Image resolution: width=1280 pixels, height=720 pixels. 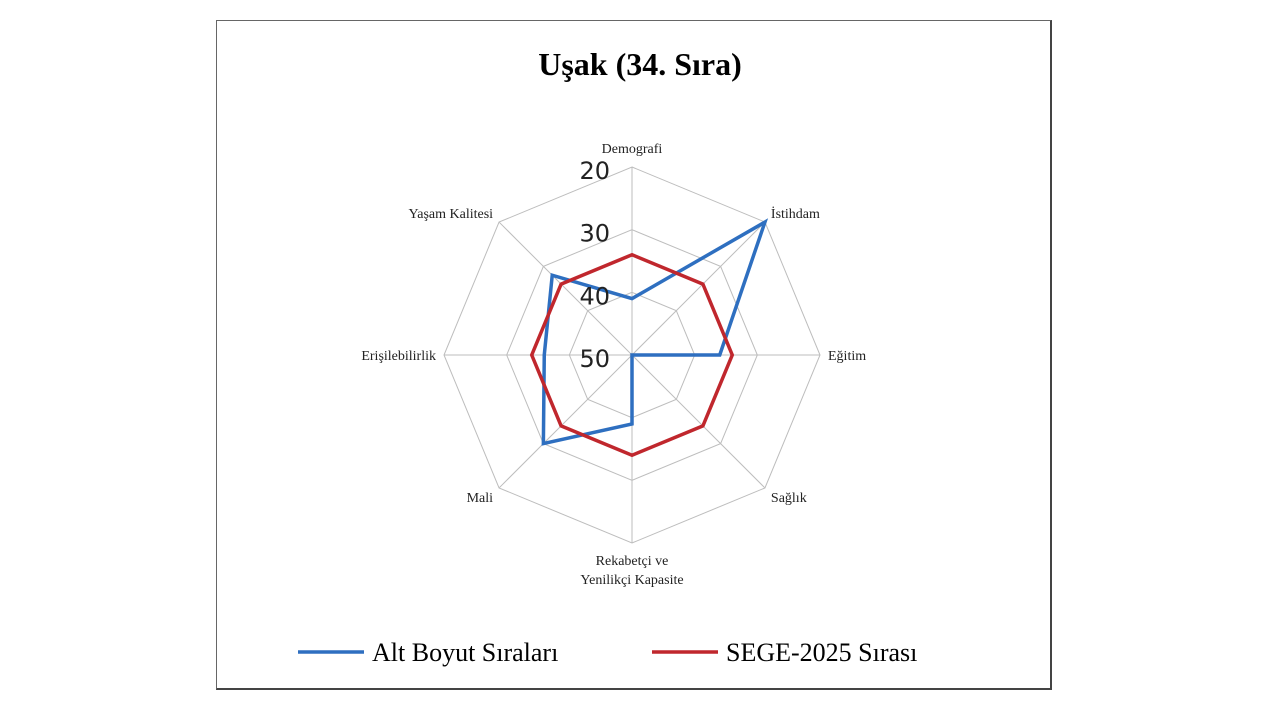 I want to click on axis-label: Mali, so click(x=480, y=498).